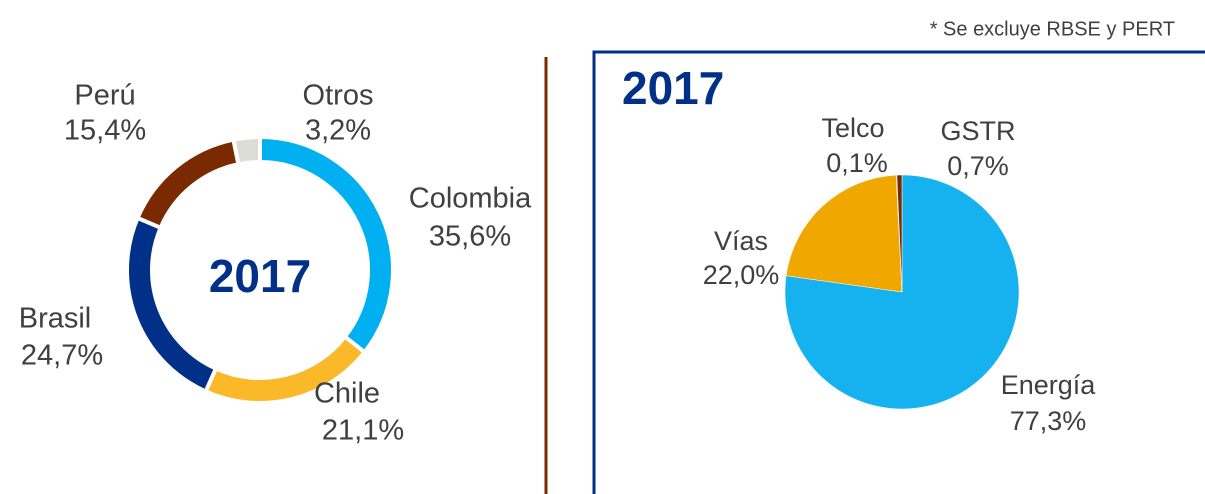 This screenshot has width=1205, height=494. What do you see at coordinates (852, 128) in the screenshot?
I see `category-label: Telco` at bounding box center [852, 128].